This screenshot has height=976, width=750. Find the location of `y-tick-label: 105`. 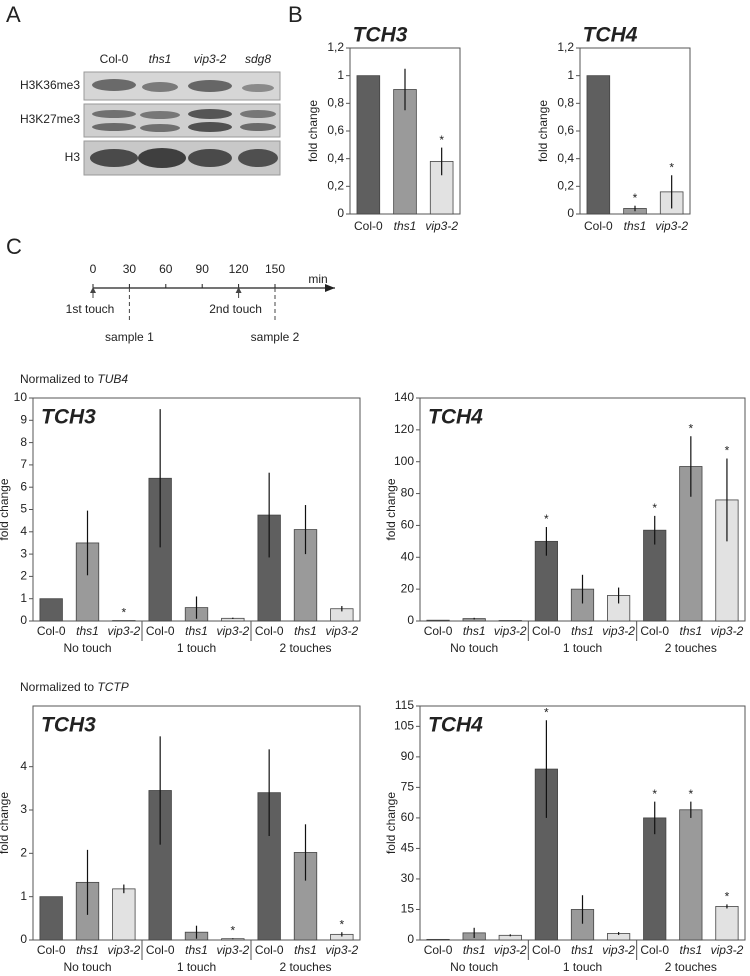

y-tick-label: 105 is located at coordinates (404, 726).